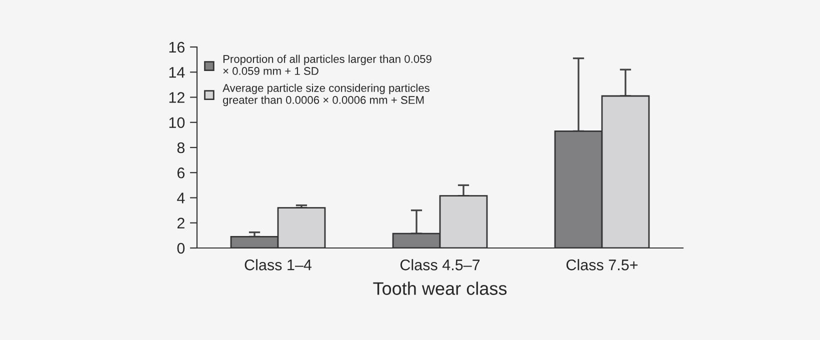  What do you see at coordinates (278, 264) in the screenshot?
I see `x-tick-label: Class 1–4` at bounding box center [278, 264].